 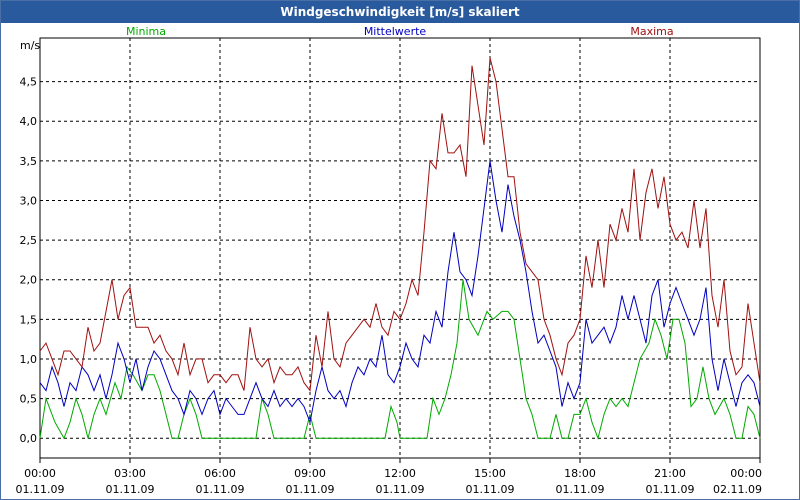 I want to click on legend-item-maxima: Maxima, so click(x=651, y=31).